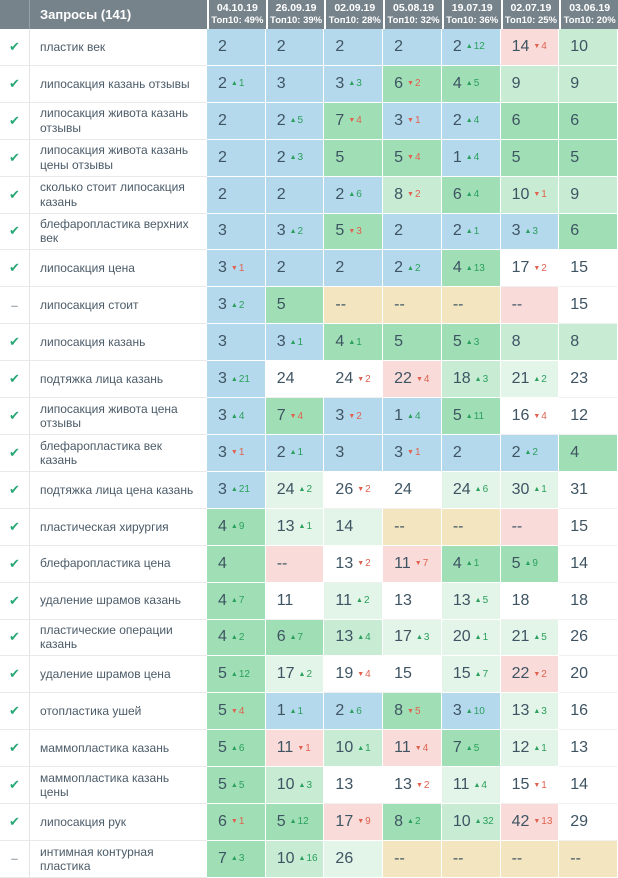 The width and height of the screenshot is (618, 878). What do you see at coordinates (412, 14) in the screenshot?
I see `date-column-header: 05.08.19 Топ10: 32%` at bounding box center [412, 14].